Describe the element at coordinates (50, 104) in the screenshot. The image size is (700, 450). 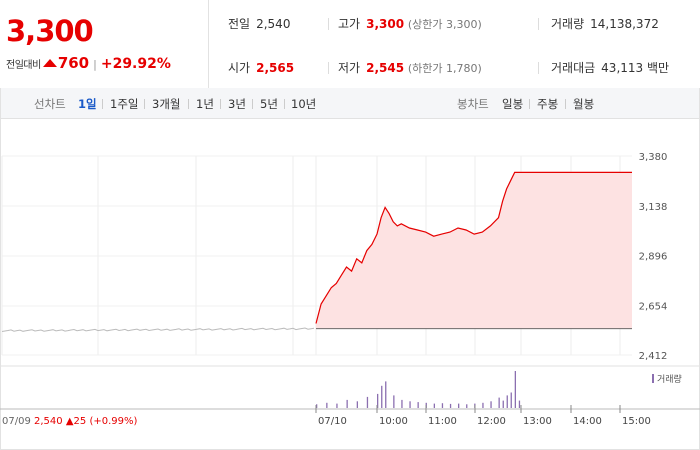
I see `line-chart-label: 선차트` at that location.